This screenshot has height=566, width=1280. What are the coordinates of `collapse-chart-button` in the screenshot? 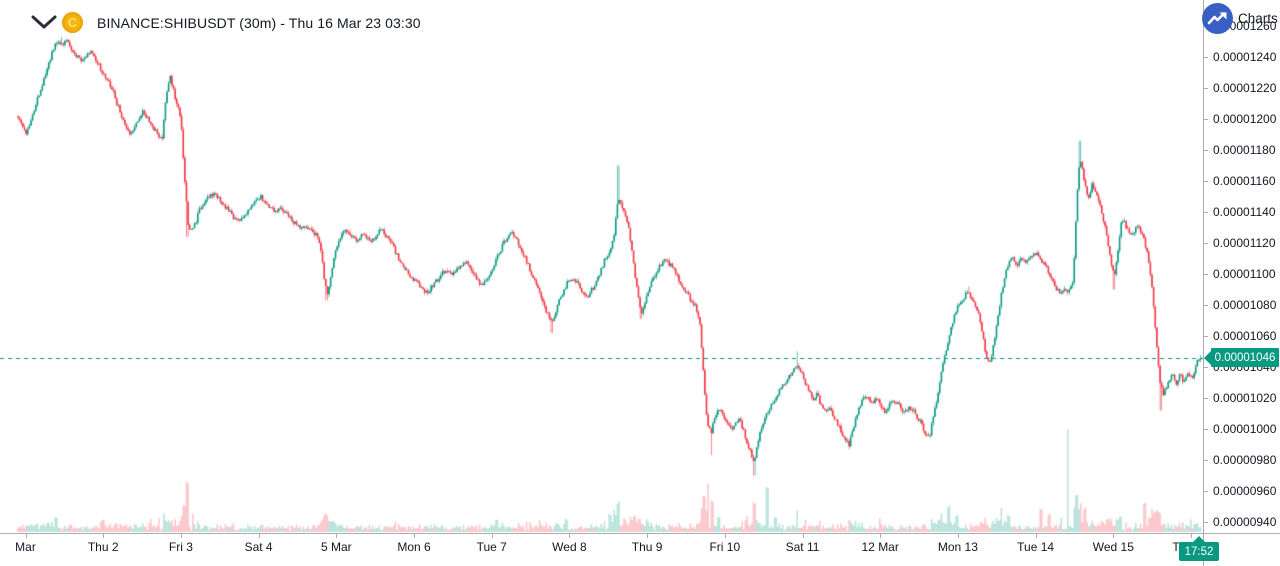 It's located at (44, 22).